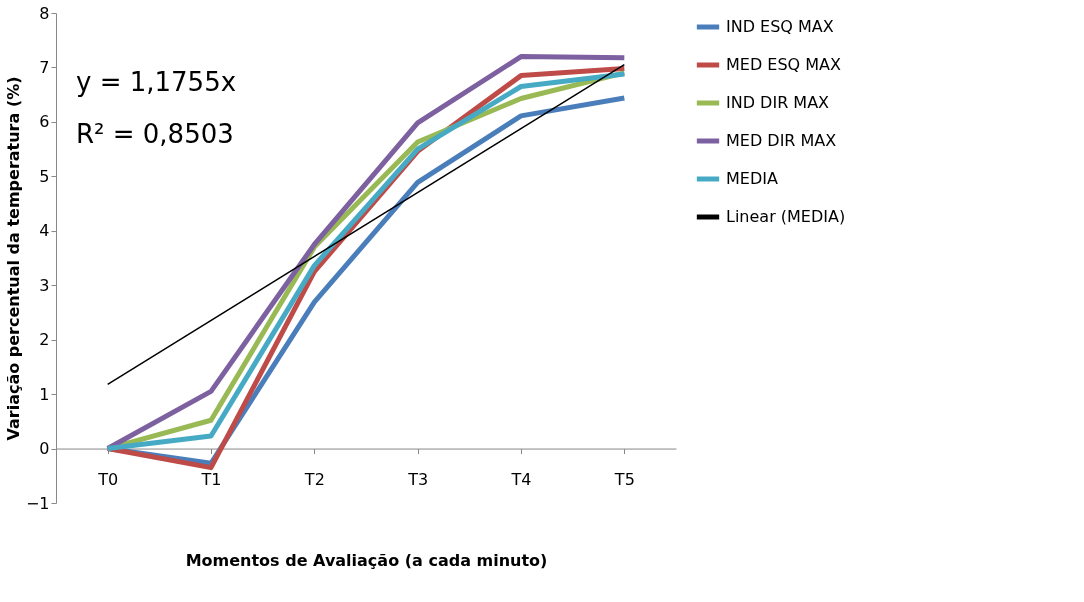 The image size is (1084, 602). I want to click on x-tick-label: T0, so click(108, 480).